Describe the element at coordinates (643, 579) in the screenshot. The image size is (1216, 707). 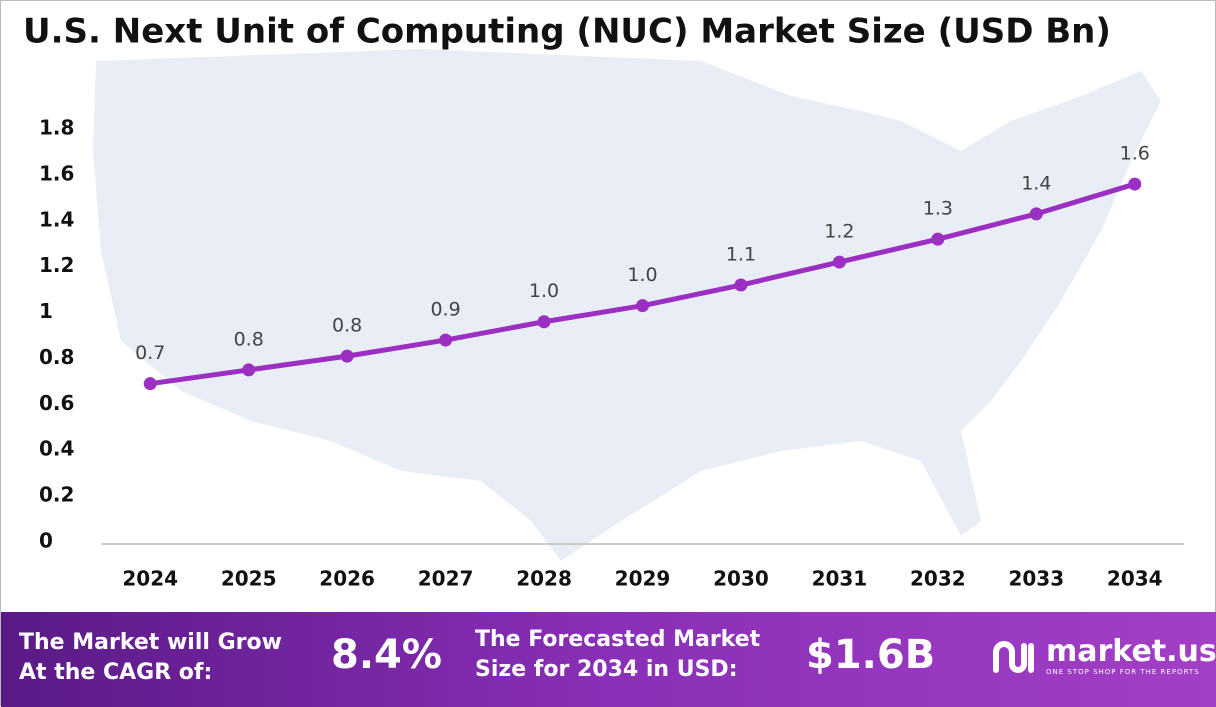
I see `x-tick-label: 2029` at that location.